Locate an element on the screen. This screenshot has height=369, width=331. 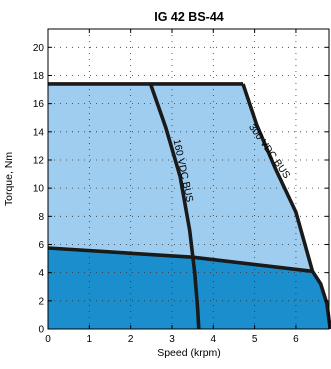
y-tick-label: 10 is located at coordinates (39, 189).